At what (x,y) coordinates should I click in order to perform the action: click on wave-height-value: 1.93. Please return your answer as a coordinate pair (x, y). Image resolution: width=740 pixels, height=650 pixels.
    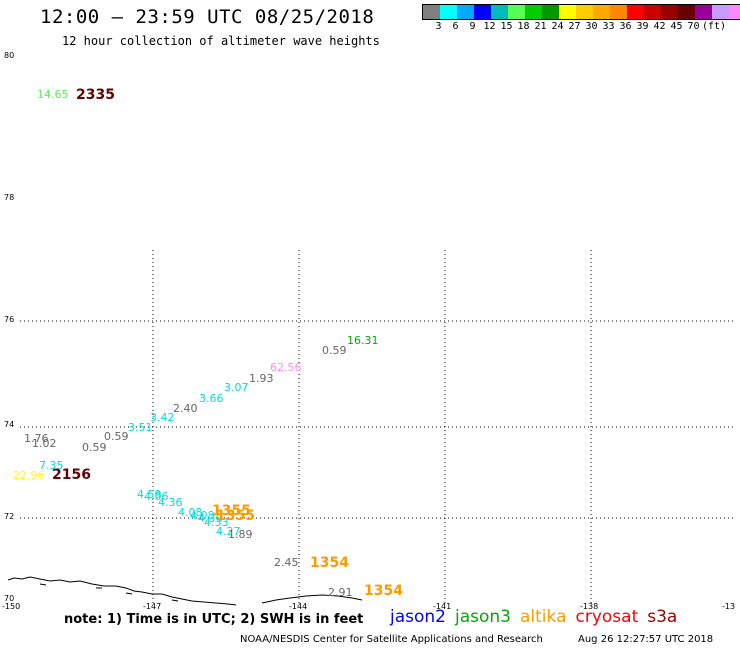
    Looking at the image, I should click on (261, 378).